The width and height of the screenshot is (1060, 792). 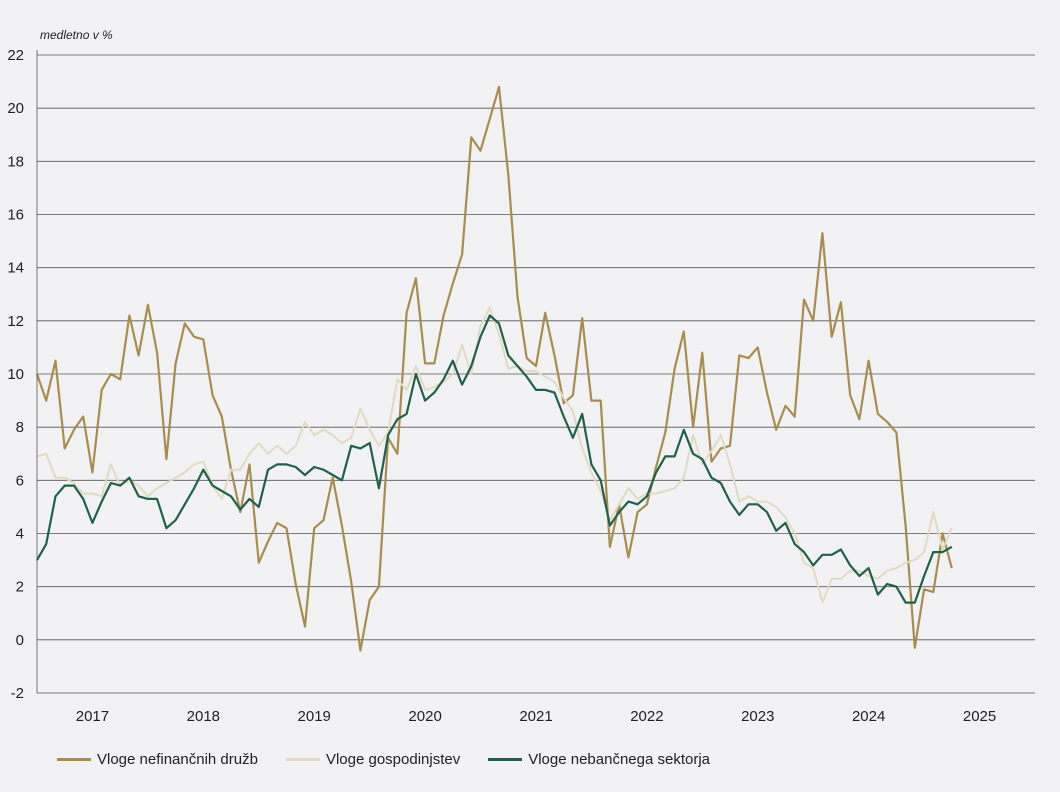 I want to click on y-tick-label: 22, so click(x=15, y=55).